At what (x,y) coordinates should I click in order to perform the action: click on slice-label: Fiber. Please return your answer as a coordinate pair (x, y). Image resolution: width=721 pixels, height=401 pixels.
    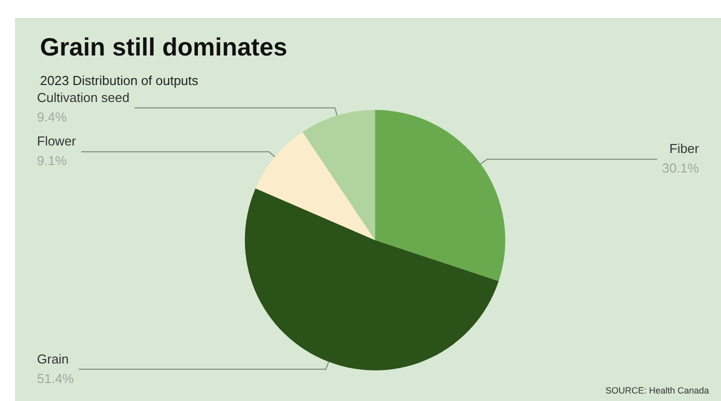
    Looking at the image, I should click on (684, 148).